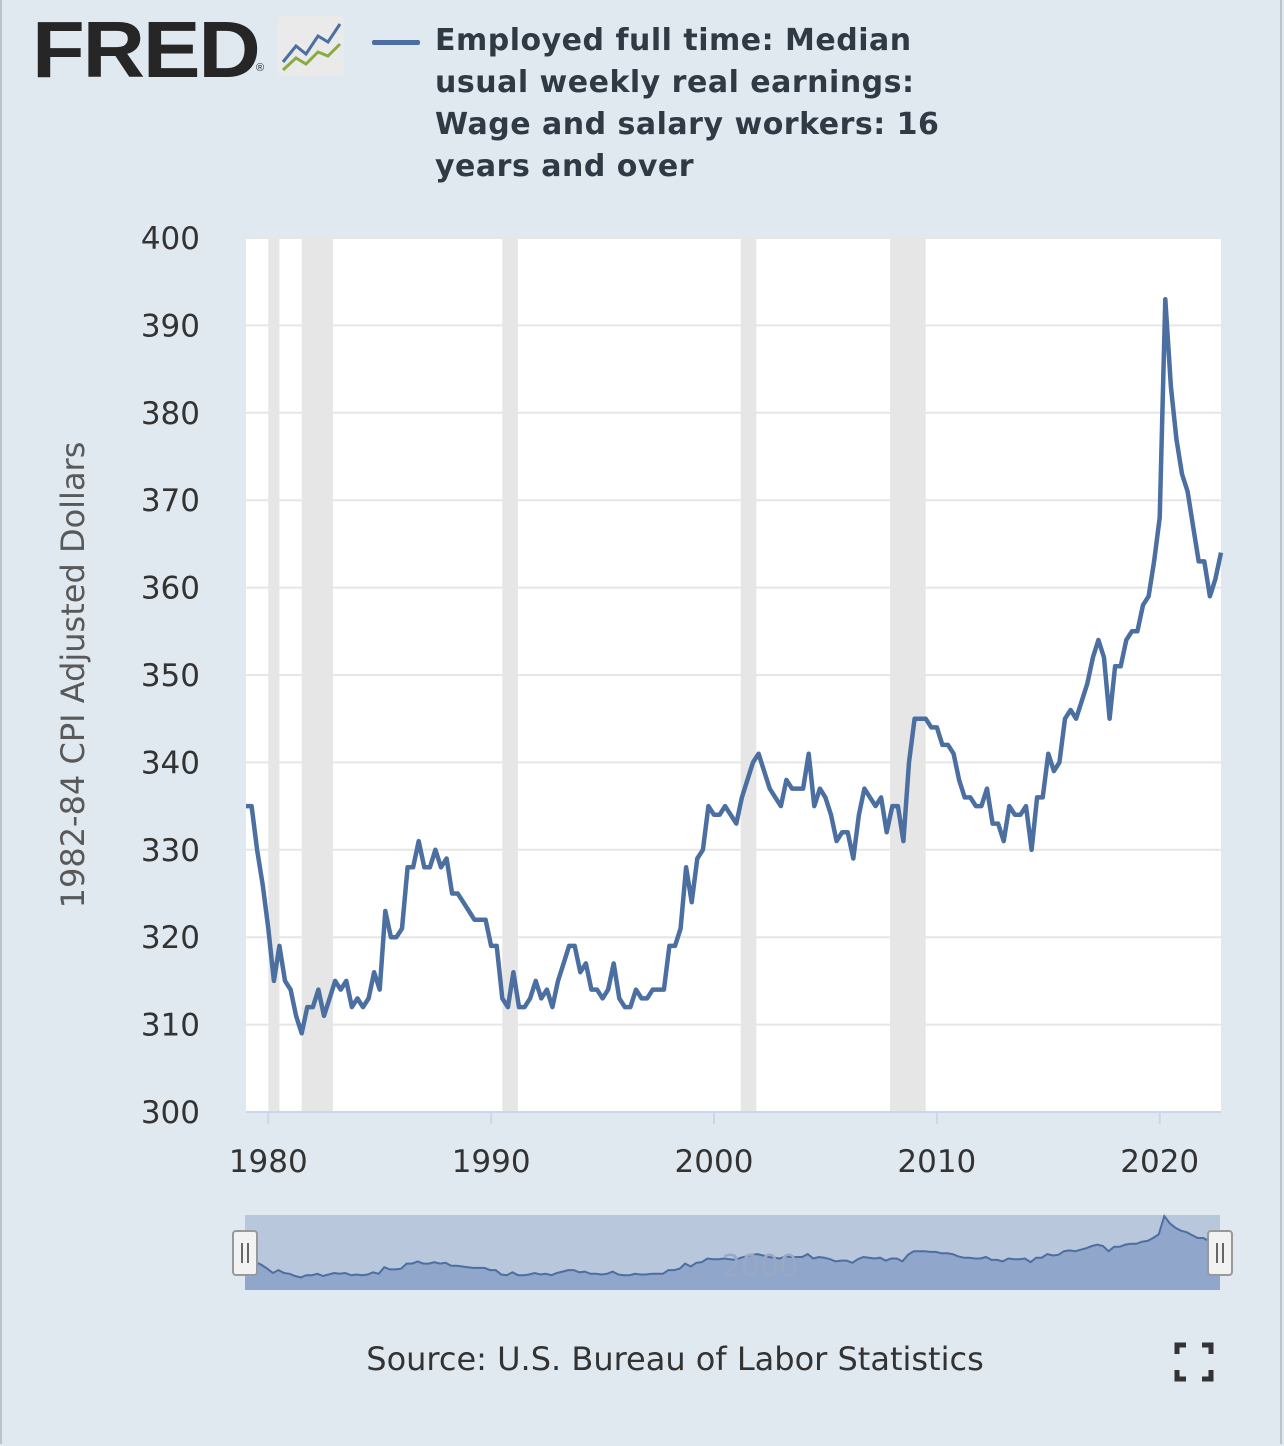 This screenshot has width=1284, height=1446. I want to click on y-tick-label: 400, so click(170, 239).